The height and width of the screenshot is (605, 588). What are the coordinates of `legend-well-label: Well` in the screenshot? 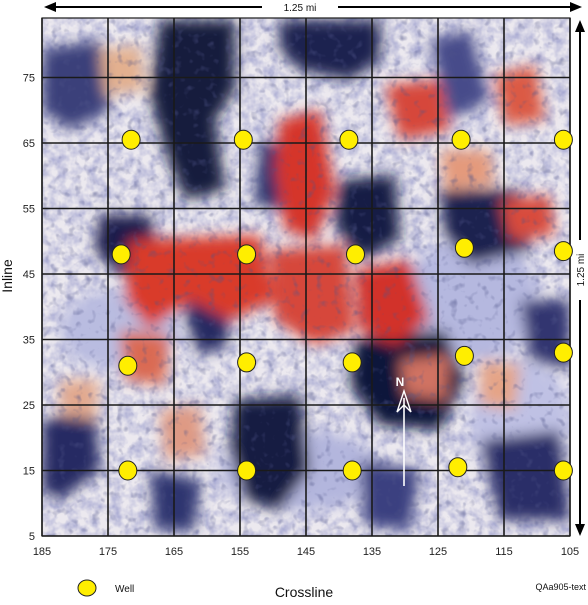 It's located at (124, 589).